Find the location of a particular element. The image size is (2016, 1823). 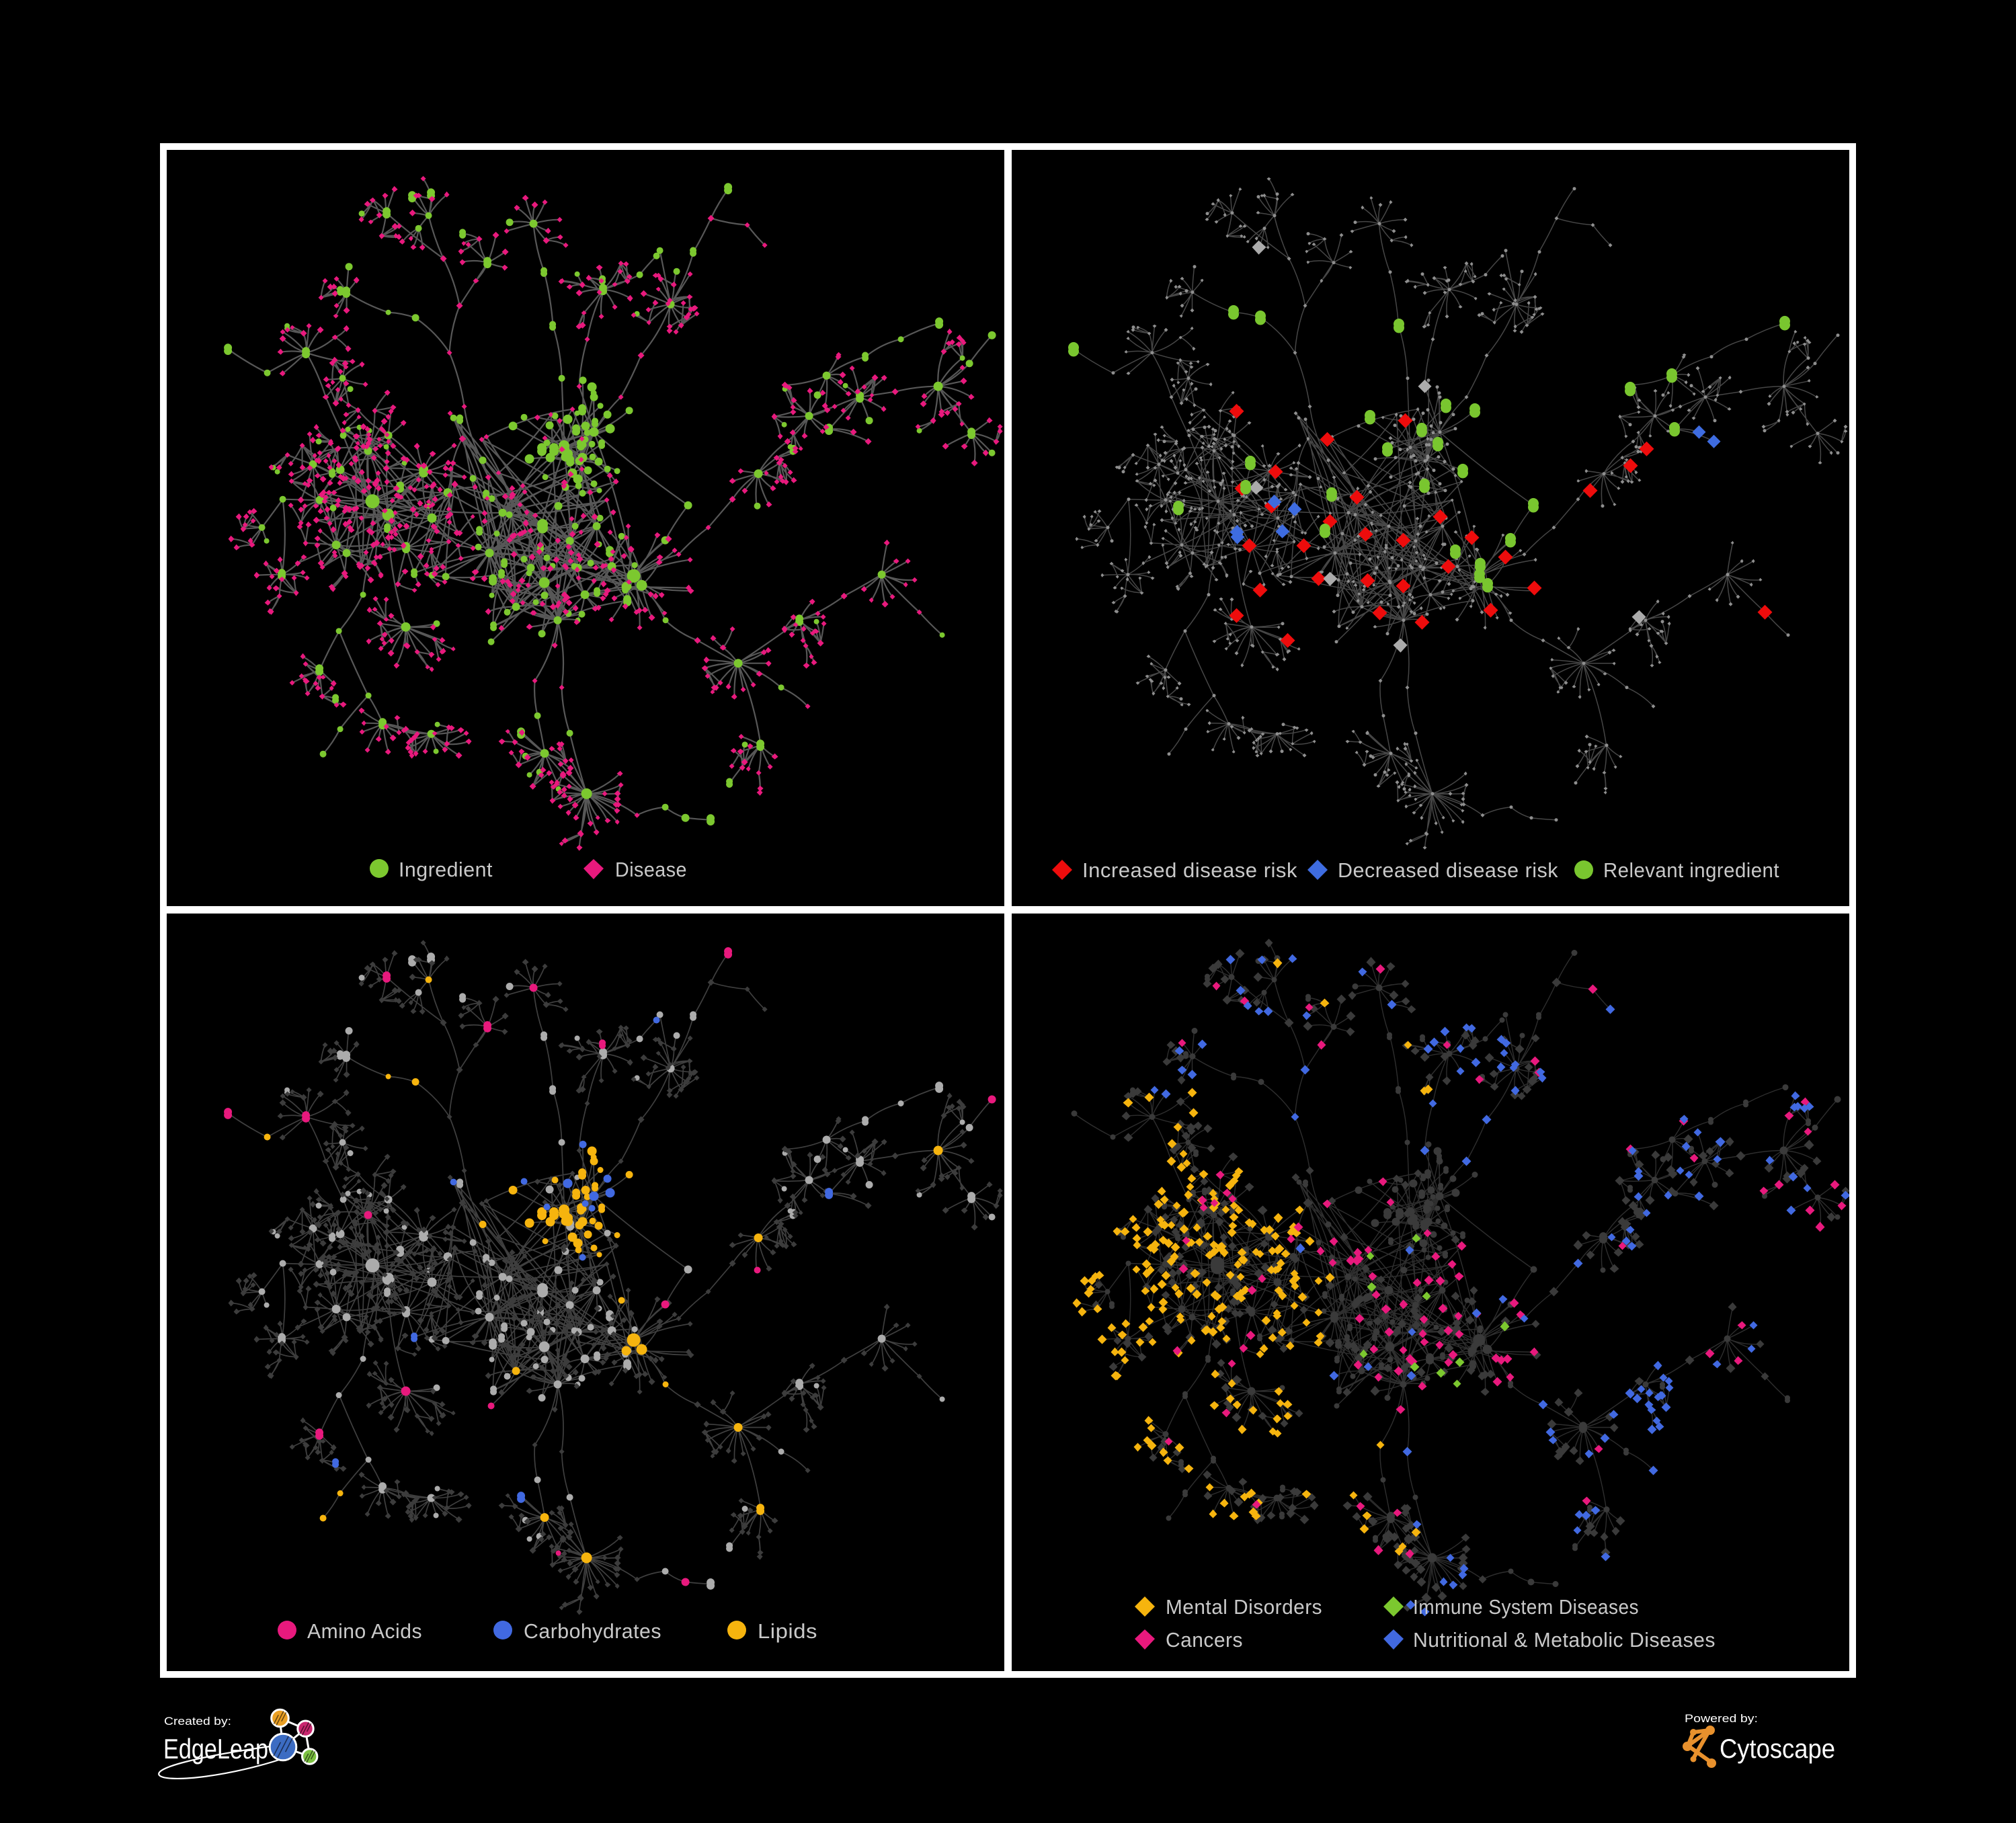

svg-text: Decreased disease risk is located at coordinates (1448, 870).